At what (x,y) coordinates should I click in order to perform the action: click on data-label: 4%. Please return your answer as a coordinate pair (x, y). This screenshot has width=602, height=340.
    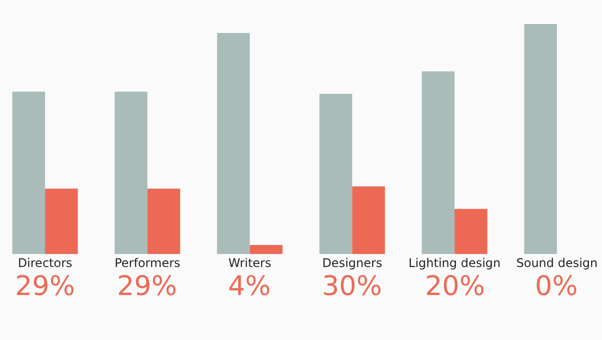
    Looking at the image, I should click on (249, 286).